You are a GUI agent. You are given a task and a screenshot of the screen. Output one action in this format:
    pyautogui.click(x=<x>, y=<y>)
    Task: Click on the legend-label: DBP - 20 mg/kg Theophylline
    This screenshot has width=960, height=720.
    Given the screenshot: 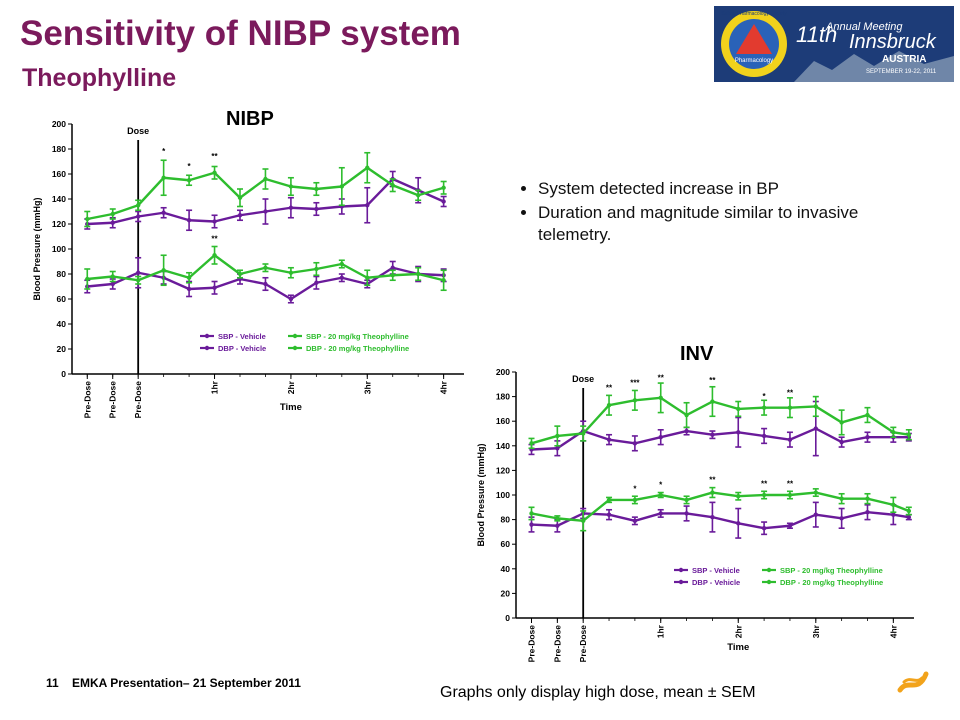 What is the action you would take?
    pyautogui.click(x=831, y=582)
    